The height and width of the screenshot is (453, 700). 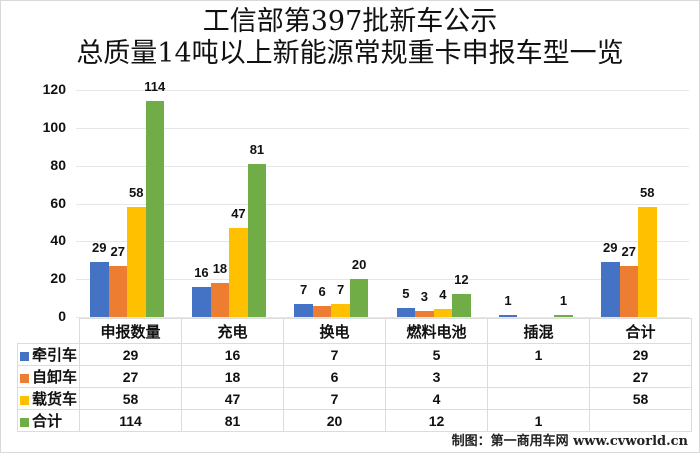 What do you see at coordinates (220, 268) in the screenshot?
I see `bar-value-label: 18` at bounding box center [220, 268].